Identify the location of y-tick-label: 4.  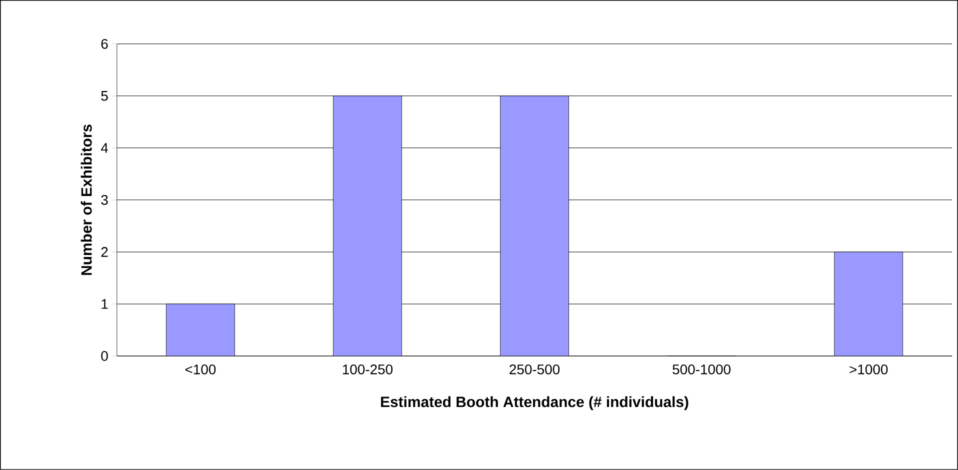
(104, 148).